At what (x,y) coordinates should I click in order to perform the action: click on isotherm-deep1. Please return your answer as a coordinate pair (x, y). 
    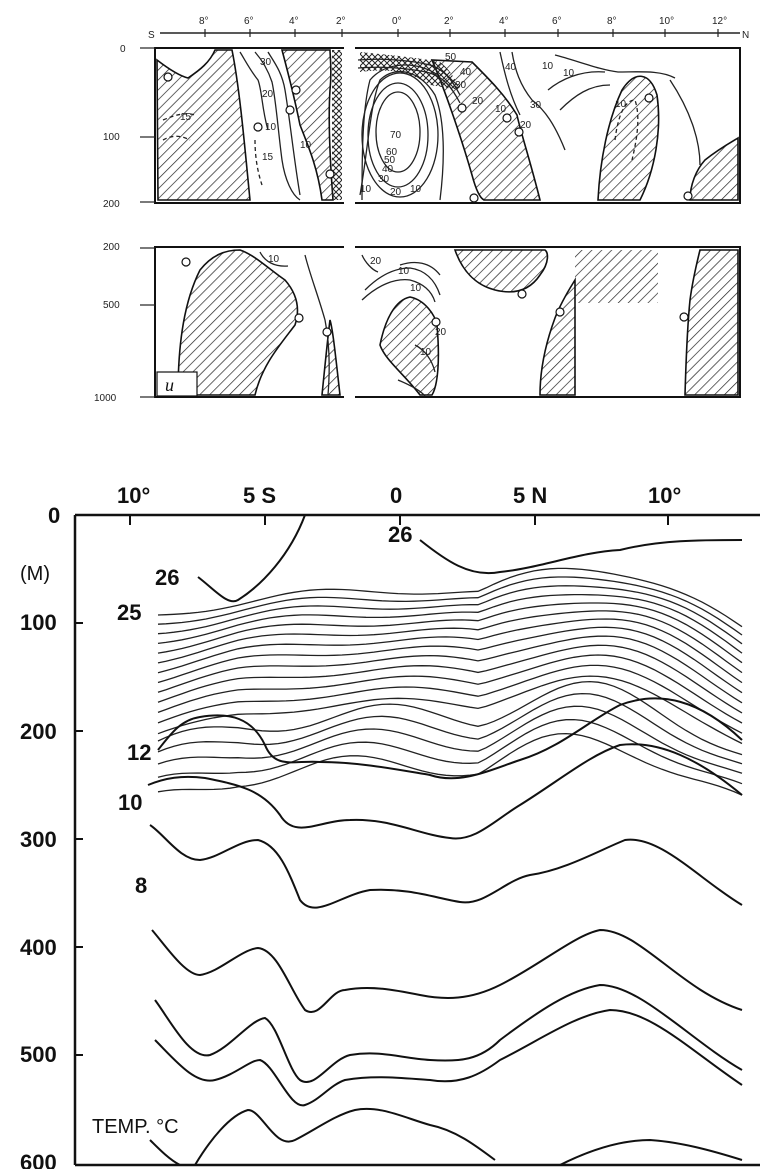
    Looking at the image, I should click on (448, 1033).